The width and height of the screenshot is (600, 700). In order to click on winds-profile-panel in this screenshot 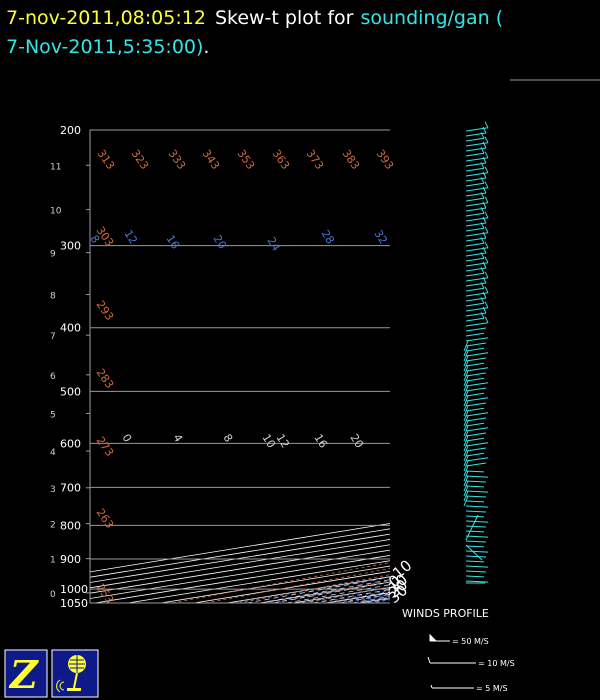, I will do `click(476, 352)`.